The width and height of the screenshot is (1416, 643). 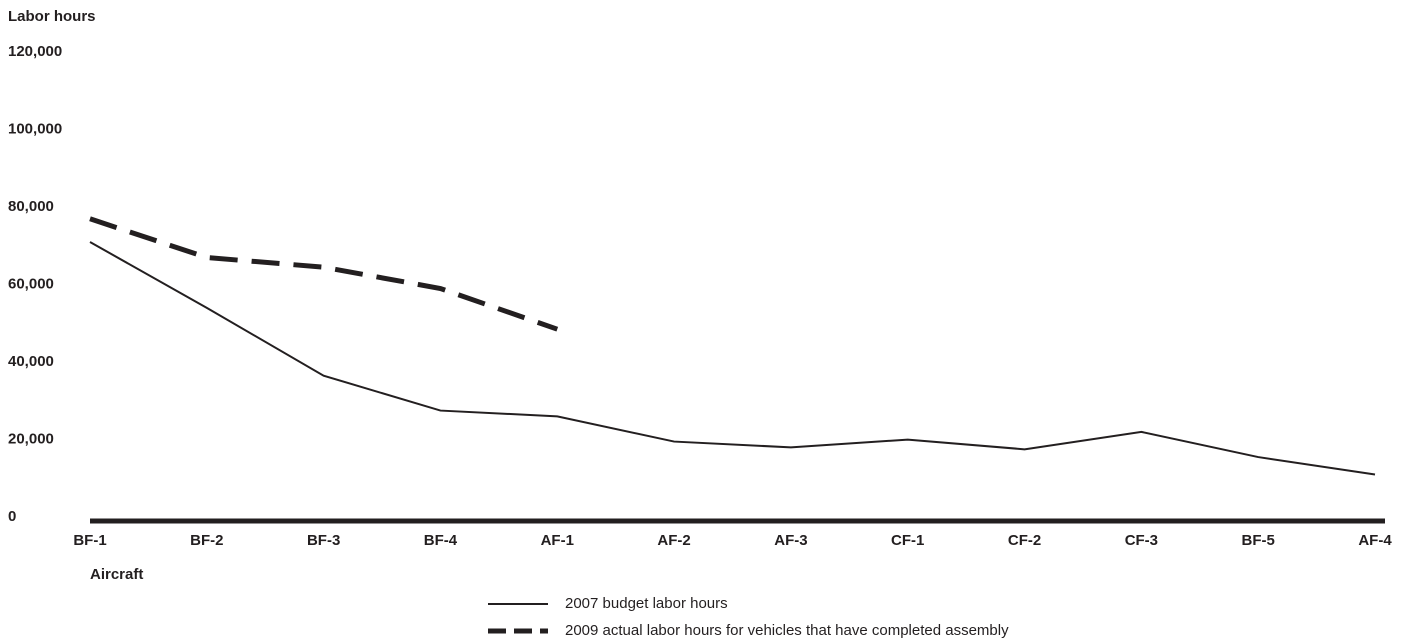 I want to click on x-tick-label: BF-1, so click(x=89, y=540).